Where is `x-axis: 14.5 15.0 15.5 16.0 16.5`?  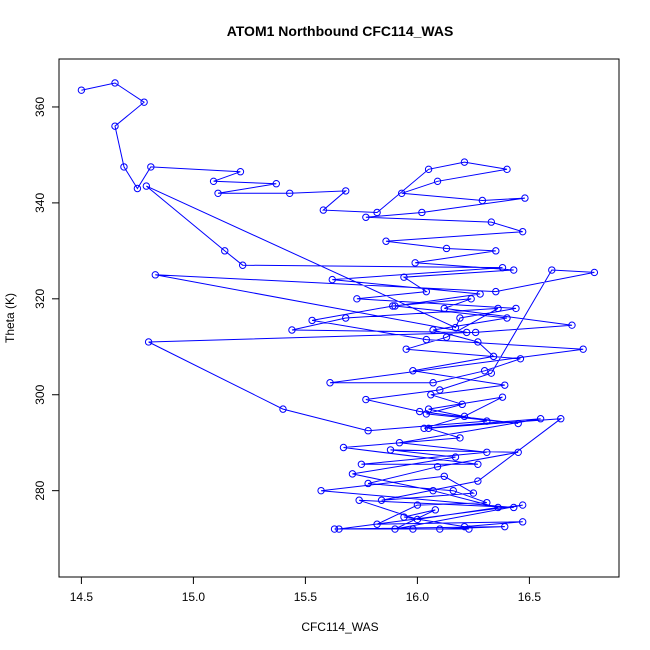
x-axis: 14.5 15.0 15.5 16.0 16.5 is located at coordinates (305, 590).